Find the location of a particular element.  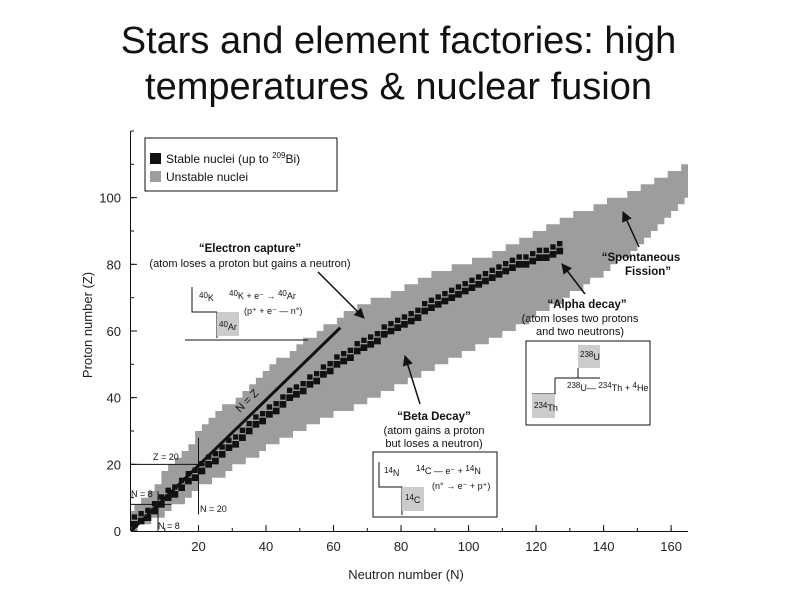

beta-decay-parent: 14N is located at coordinates (391, 472).